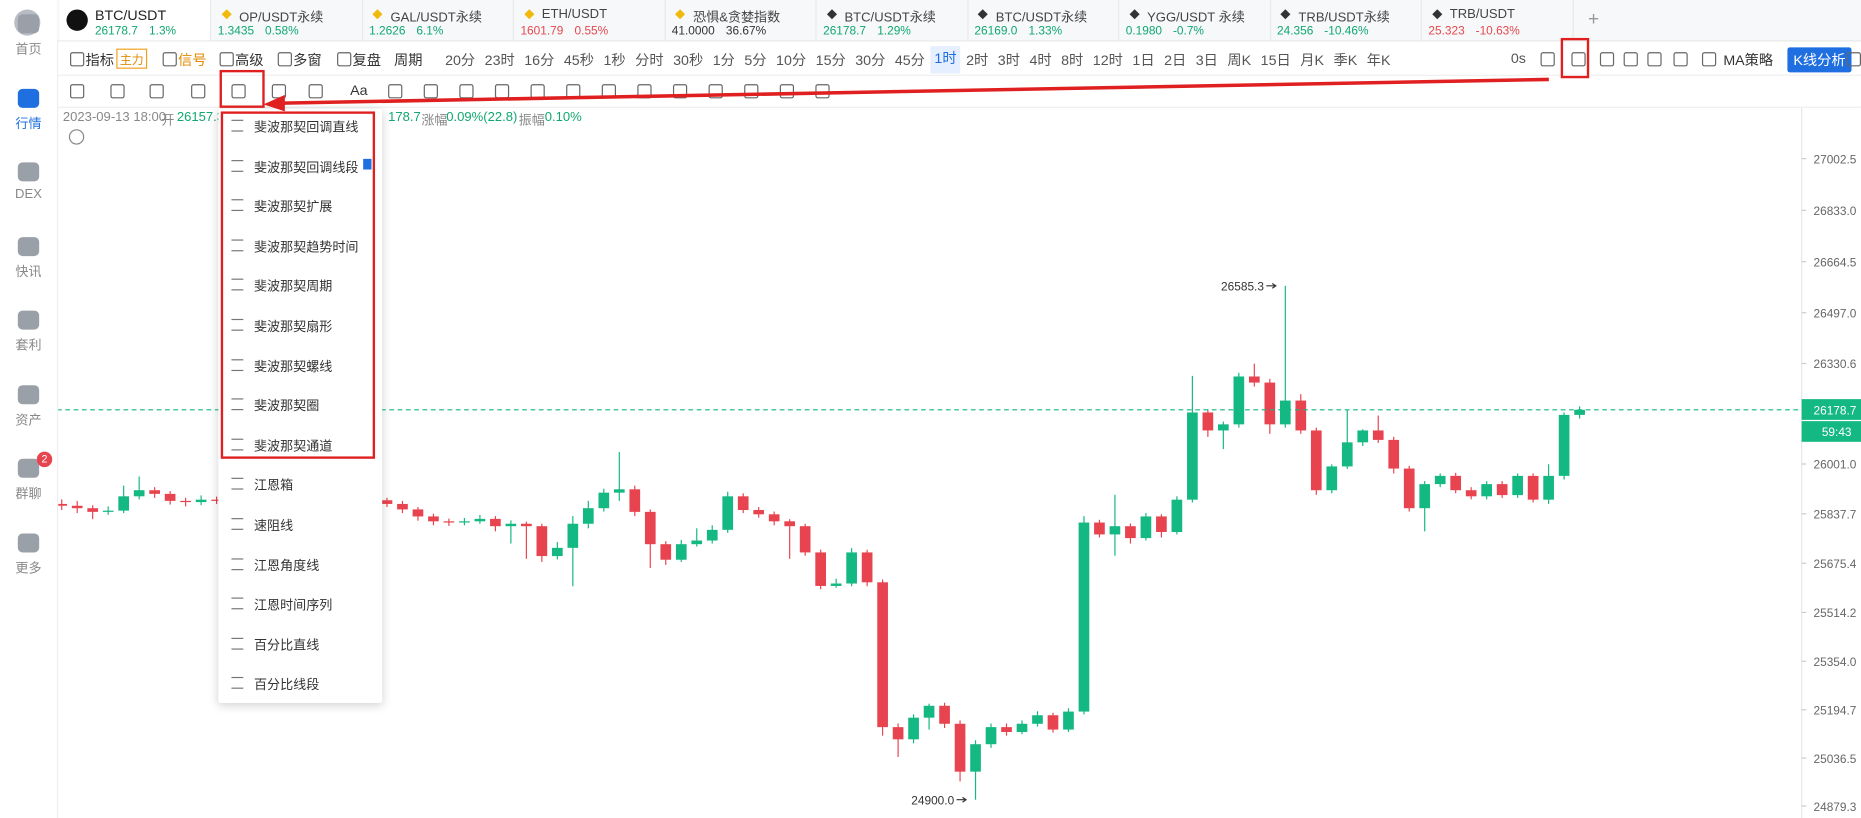 Image resolution: width=1861 pixels, height=818 pixels. What do you see at coordinates (192, 60) in the screenshot?
I see `signal-button: 信号` at bounding box center [192, 60].